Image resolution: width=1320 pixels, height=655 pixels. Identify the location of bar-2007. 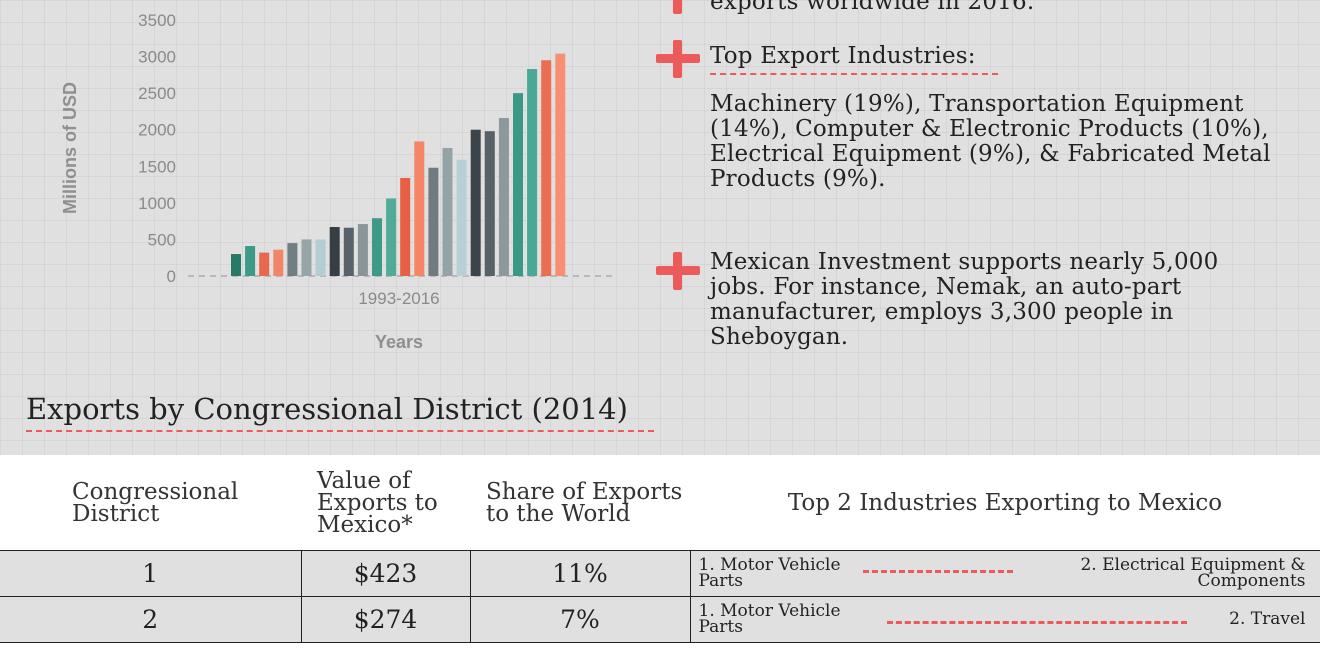
(433, 221).